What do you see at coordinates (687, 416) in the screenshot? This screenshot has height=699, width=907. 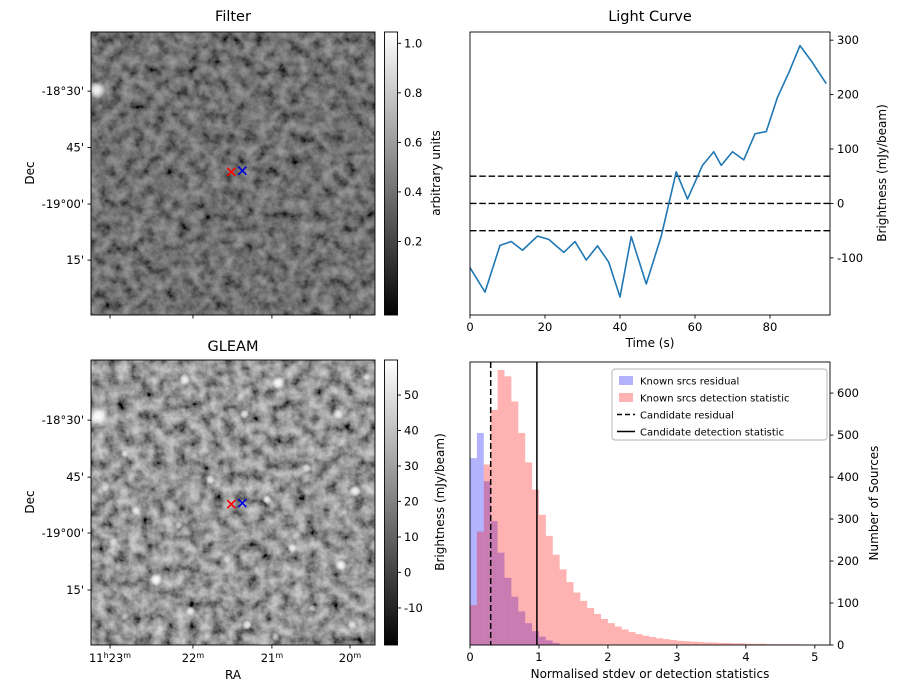 I see `legend-label-candidate-residual: Candidate residual` at bounding box center [687, 416].